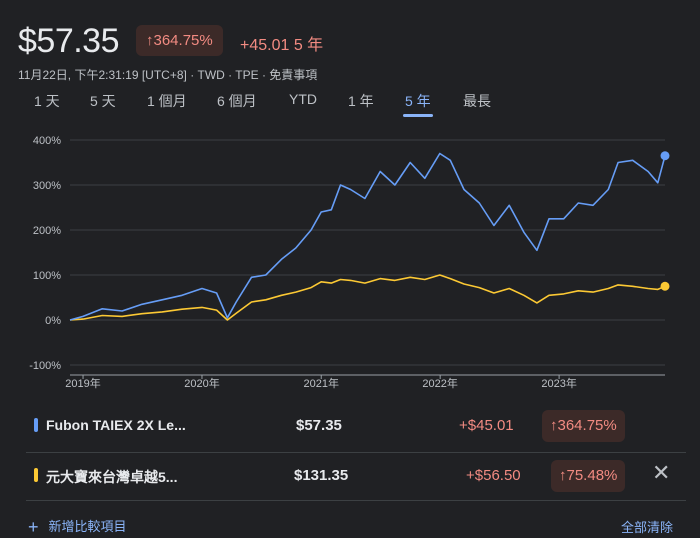  I want to click on range-tab-1d: 1 天, so click(47, 101).